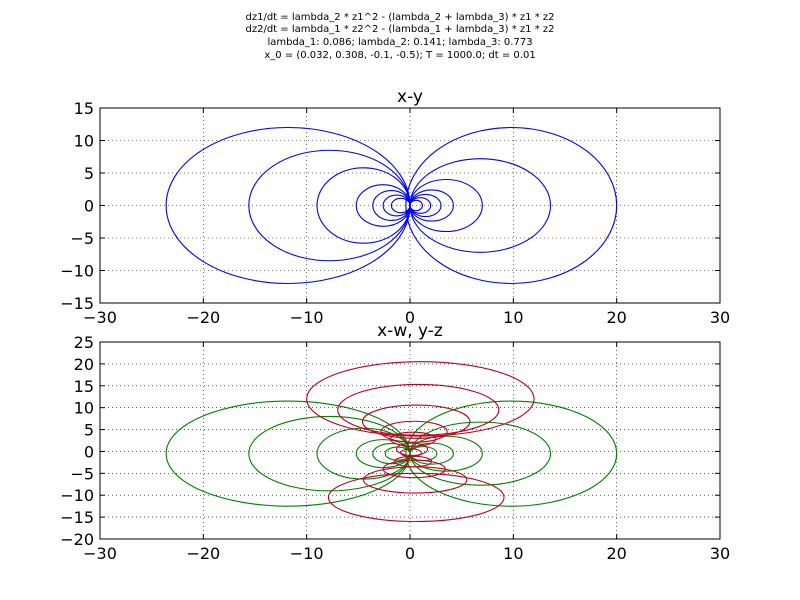 The height and width of the screenshot is (600, 800). Describe the element at coordinates (410, 331) in the screenshot. I see `subplot-title: x-w, y-z` at that location.